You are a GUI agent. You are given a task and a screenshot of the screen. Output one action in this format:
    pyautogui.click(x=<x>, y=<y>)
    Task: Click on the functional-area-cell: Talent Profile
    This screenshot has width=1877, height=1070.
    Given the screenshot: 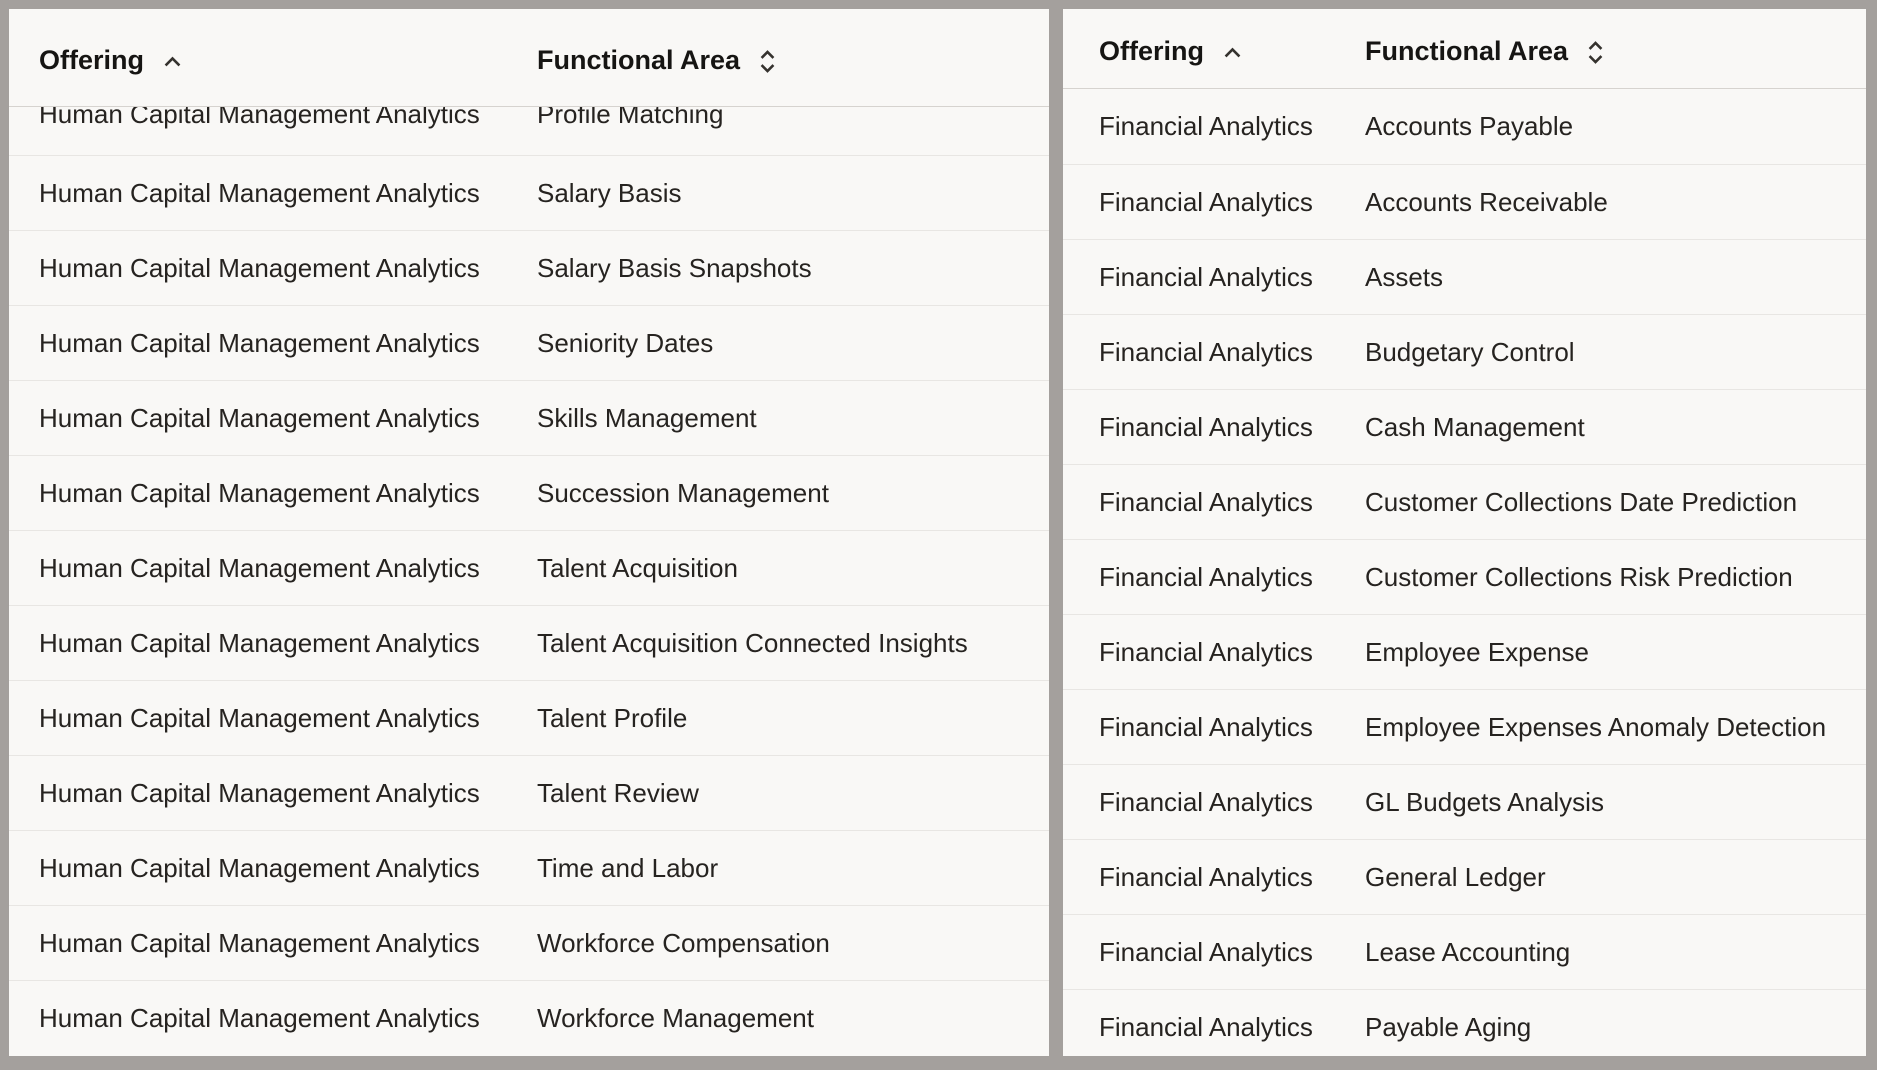 What is the action you would take?
    pyautogui.click(x=612, y=717)
    